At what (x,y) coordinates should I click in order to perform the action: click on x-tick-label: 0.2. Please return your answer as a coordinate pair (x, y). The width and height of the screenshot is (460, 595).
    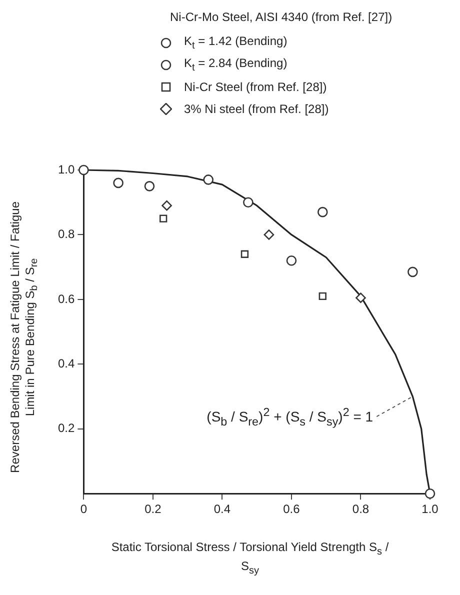
    Looking at the image, I should click on (153, 509).